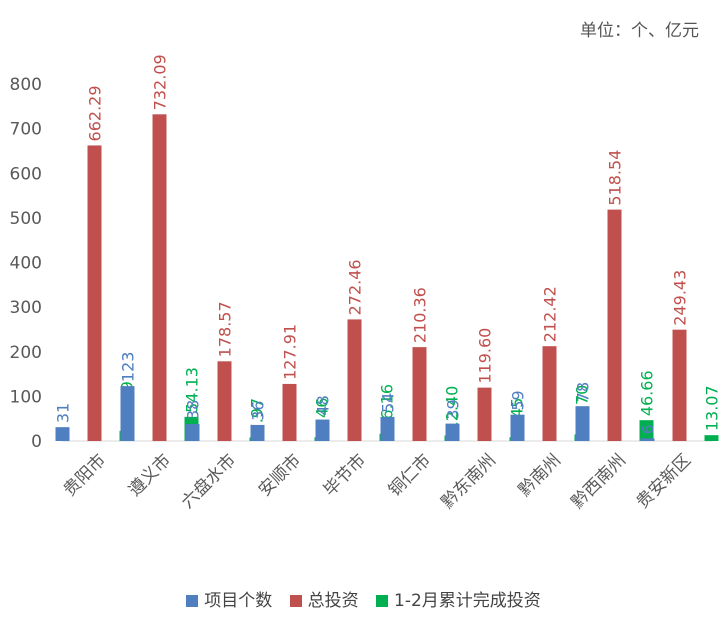 Image resolution: width=727 pixels, height=628 pixels. I want to click on y-tick-label: 400, so click(26, 264).